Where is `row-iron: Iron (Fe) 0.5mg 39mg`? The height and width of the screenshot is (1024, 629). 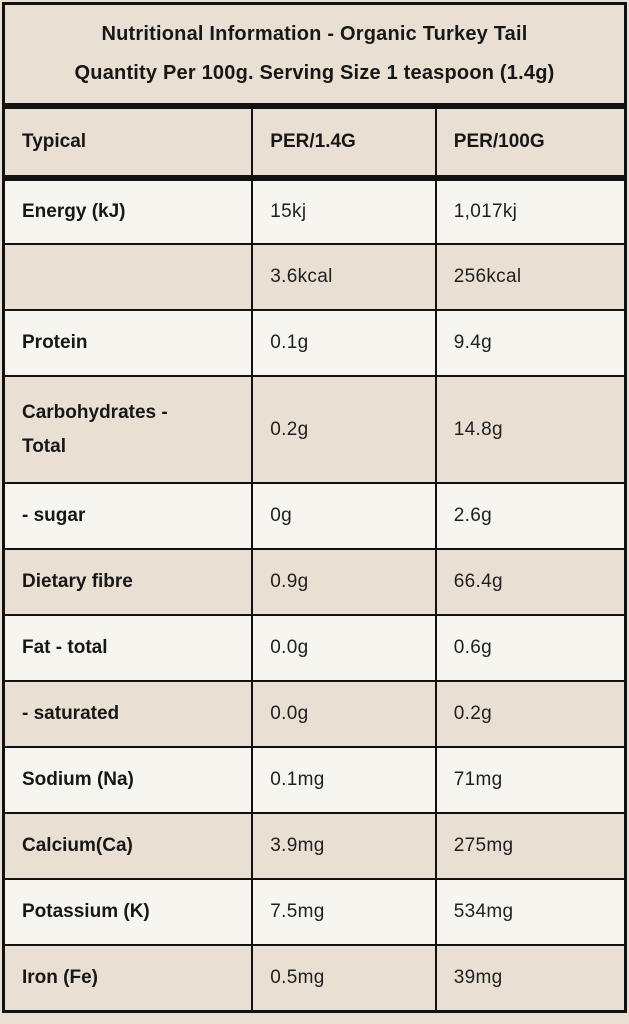
row-iron: Iron (Fe) 0.5mg 39mg is located at coordinates (314, 978).